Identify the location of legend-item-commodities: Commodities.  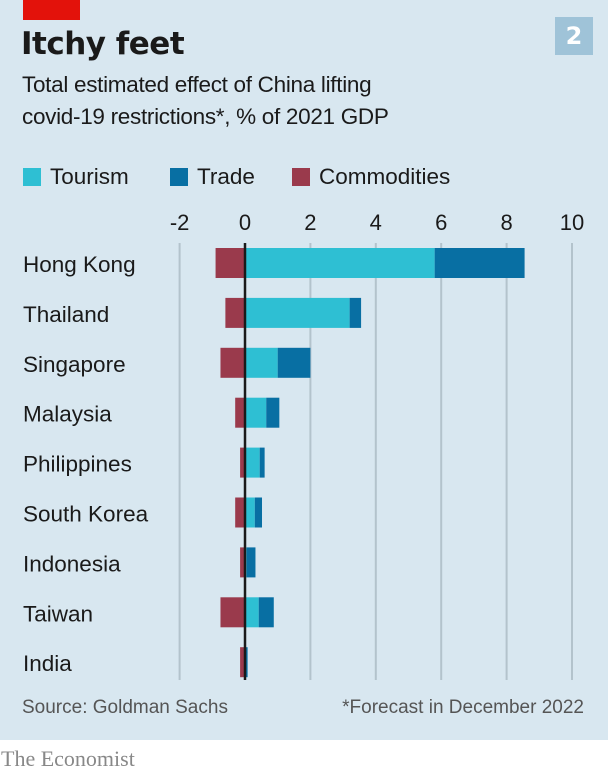
(371, 177).